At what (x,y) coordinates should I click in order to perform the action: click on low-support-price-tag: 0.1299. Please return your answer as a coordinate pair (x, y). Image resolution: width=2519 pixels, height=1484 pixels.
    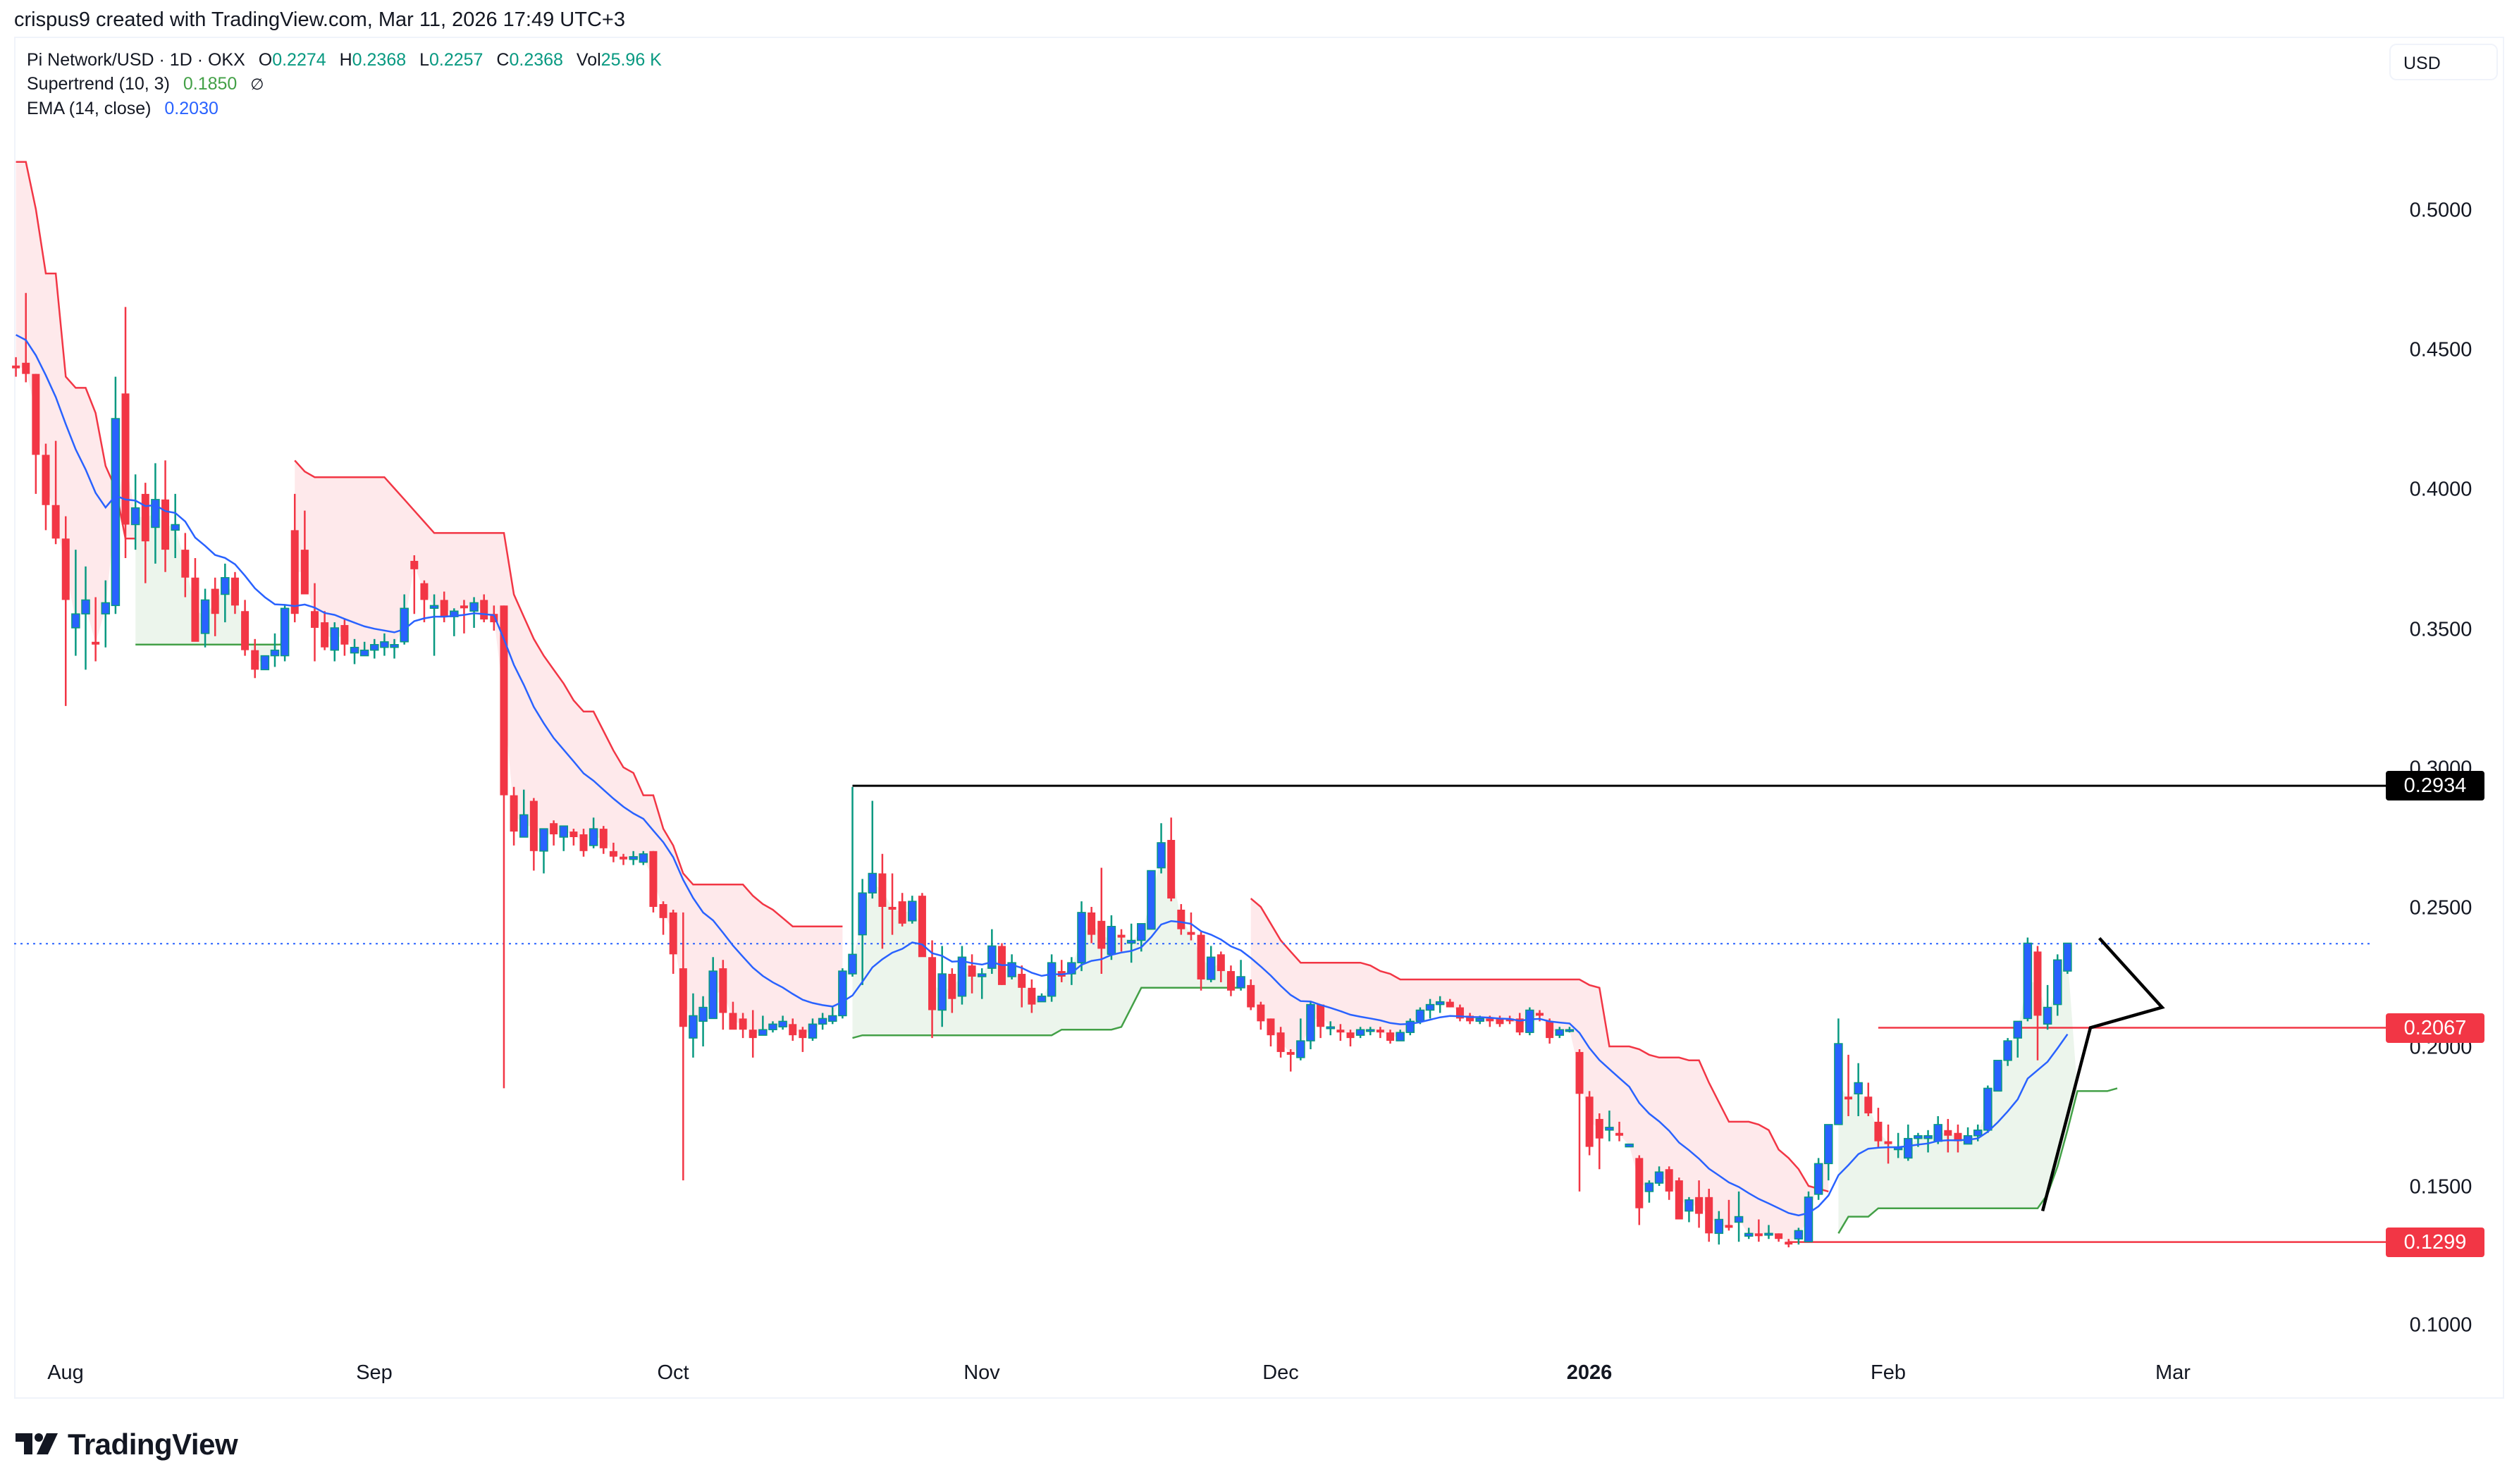
    Looking at the image, I should click on (2435, 1242).